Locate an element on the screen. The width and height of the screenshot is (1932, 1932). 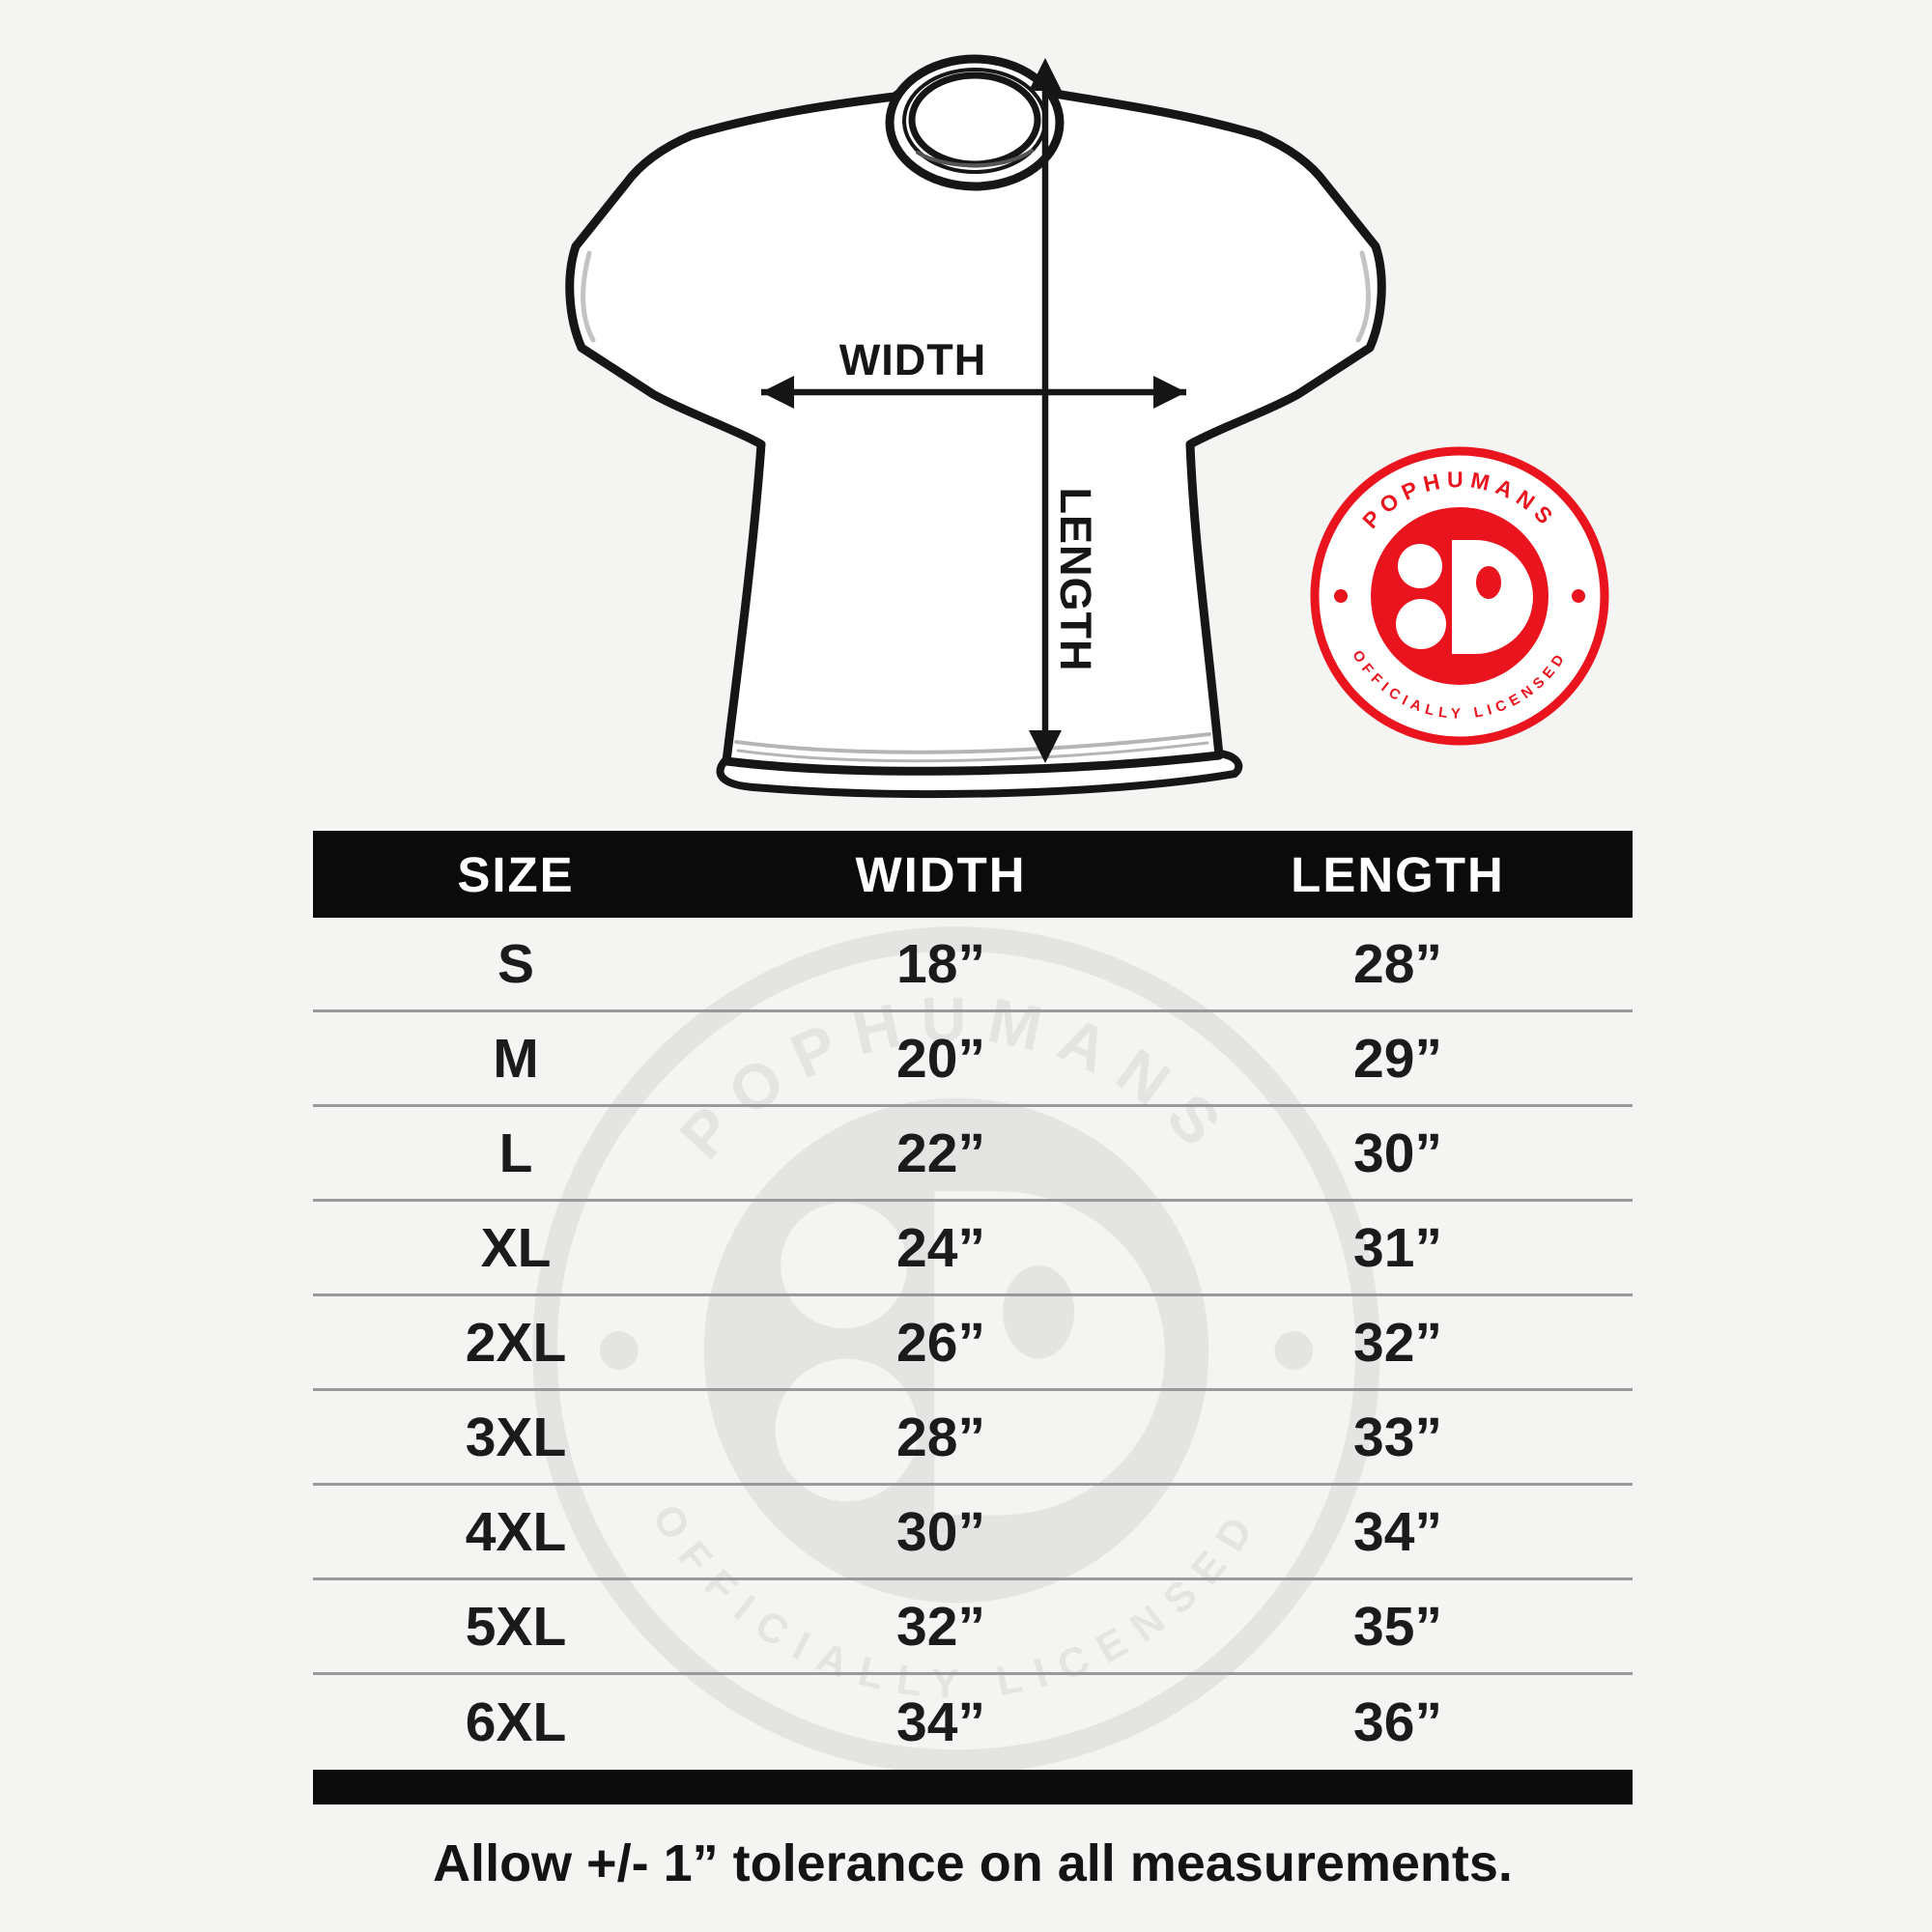
table-row: 4XL 30” 34” is located at coordinates (973, 1533).